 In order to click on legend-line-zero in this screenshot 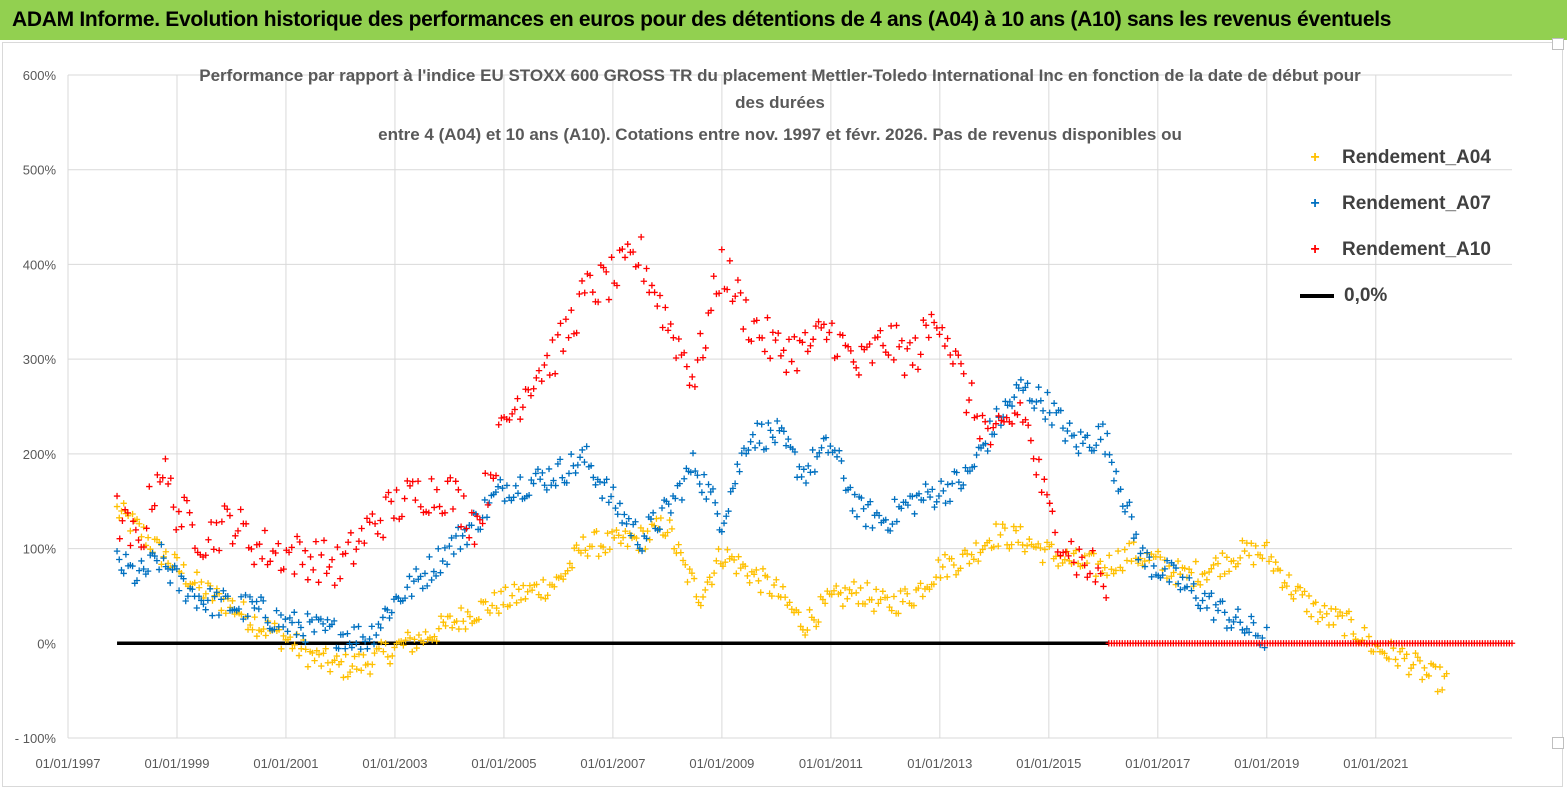, I will do `click(1317, 296)`.